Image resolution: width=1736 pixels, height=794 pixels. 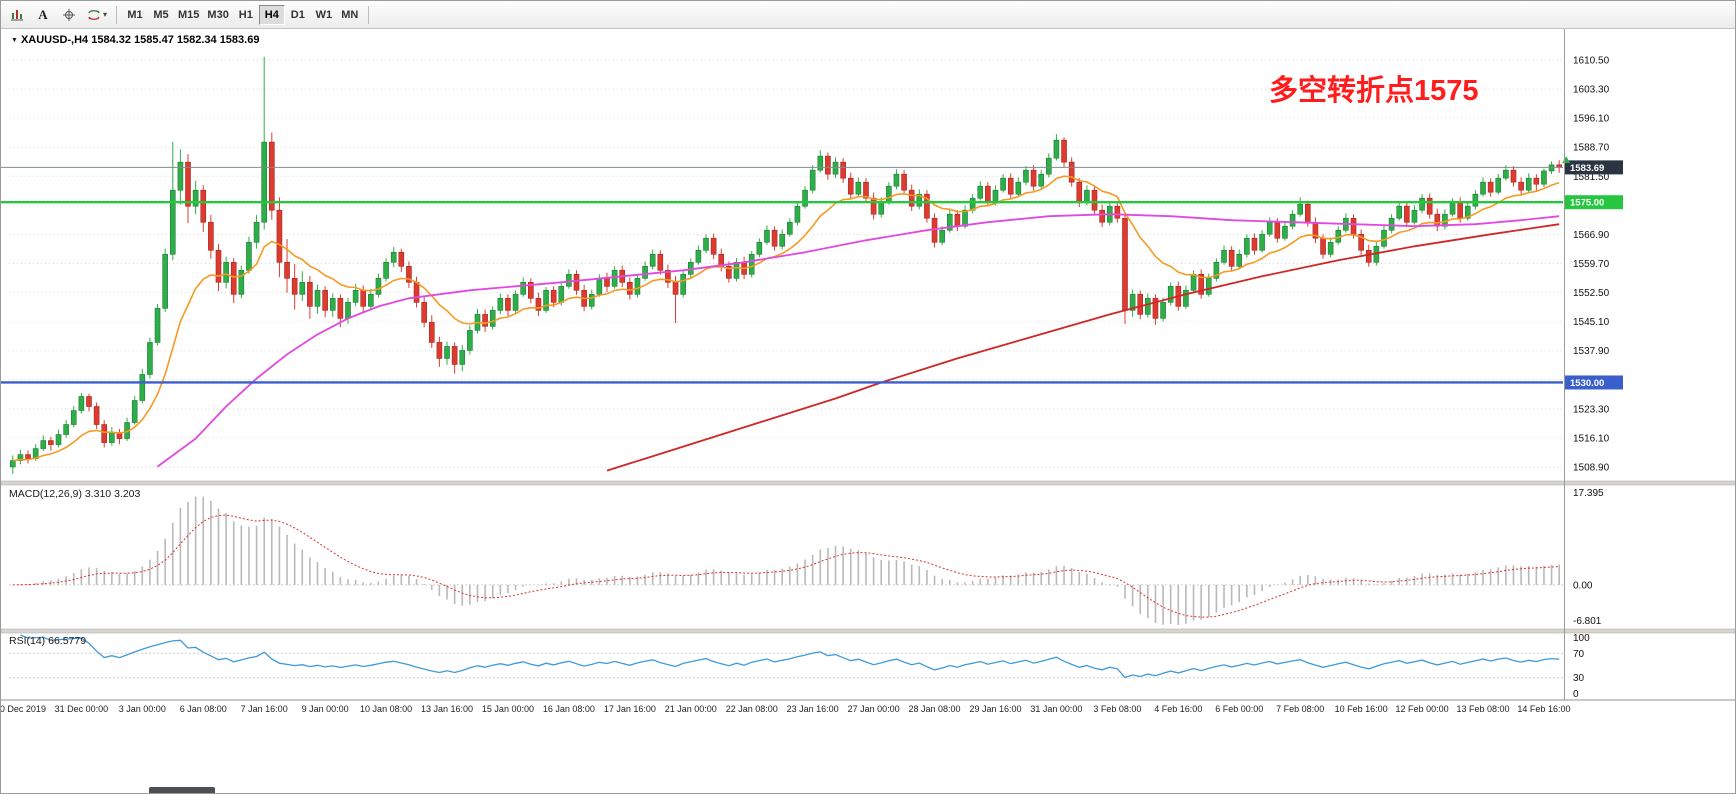 I want to click on macd-indicator-label: MACD(12,26,9) 3.310 3.203, so click(x=74, y=494).